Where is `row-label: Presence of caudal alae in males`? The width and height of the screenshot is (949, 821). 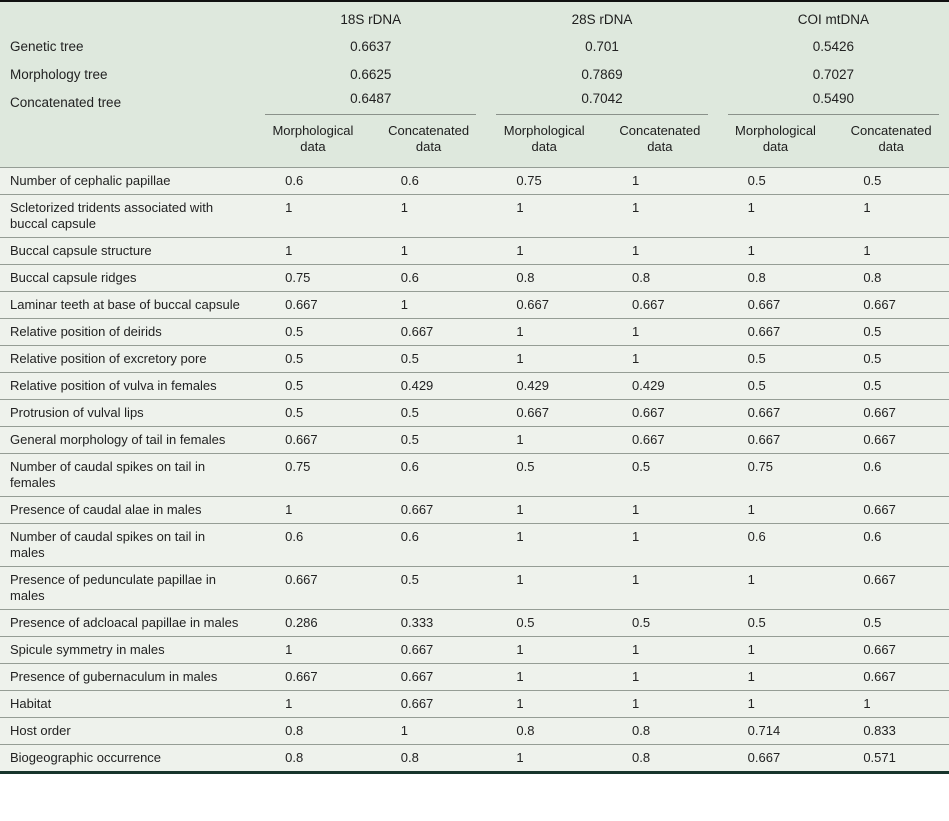 row-label: Presence of caudal alae in males is located at coordinates (128, 510).